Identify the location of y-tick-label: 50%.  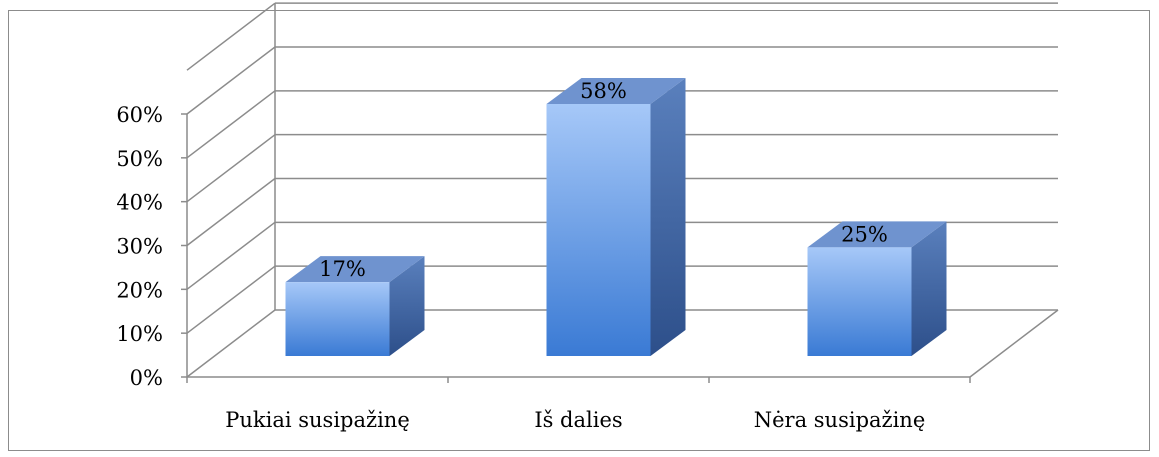
(139, 159).